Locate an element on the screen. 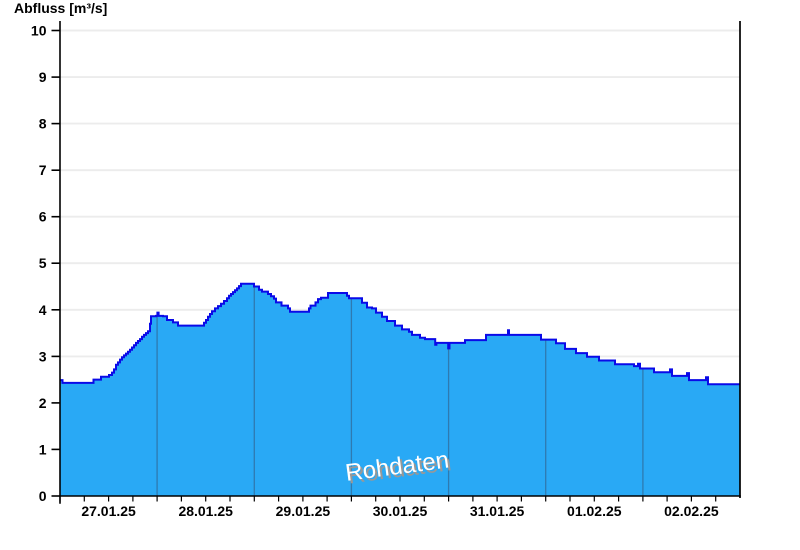 This screenshot has width=800, height=550. svg-text: 28.01.25 is located at coordinates (205, 511).